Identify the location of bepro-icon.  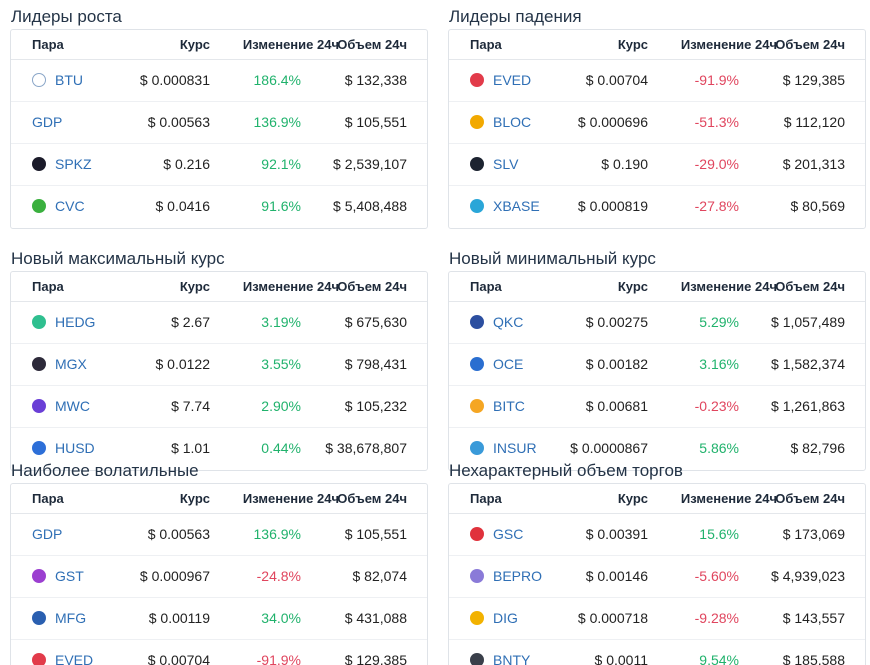
(477, 576).